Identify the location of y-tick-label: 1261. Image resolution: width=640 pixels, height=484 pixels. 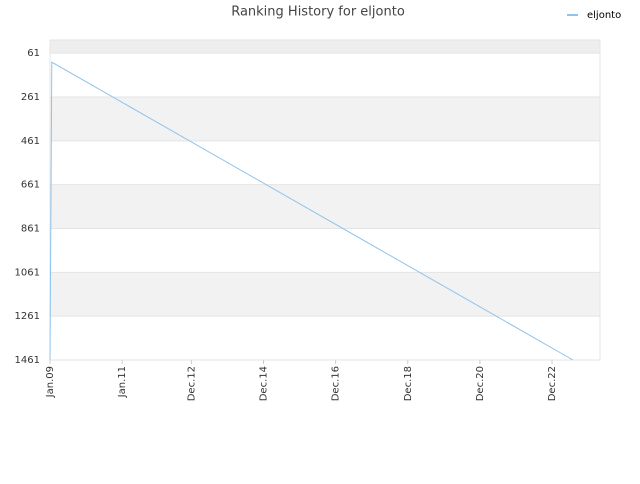
(27, 316).